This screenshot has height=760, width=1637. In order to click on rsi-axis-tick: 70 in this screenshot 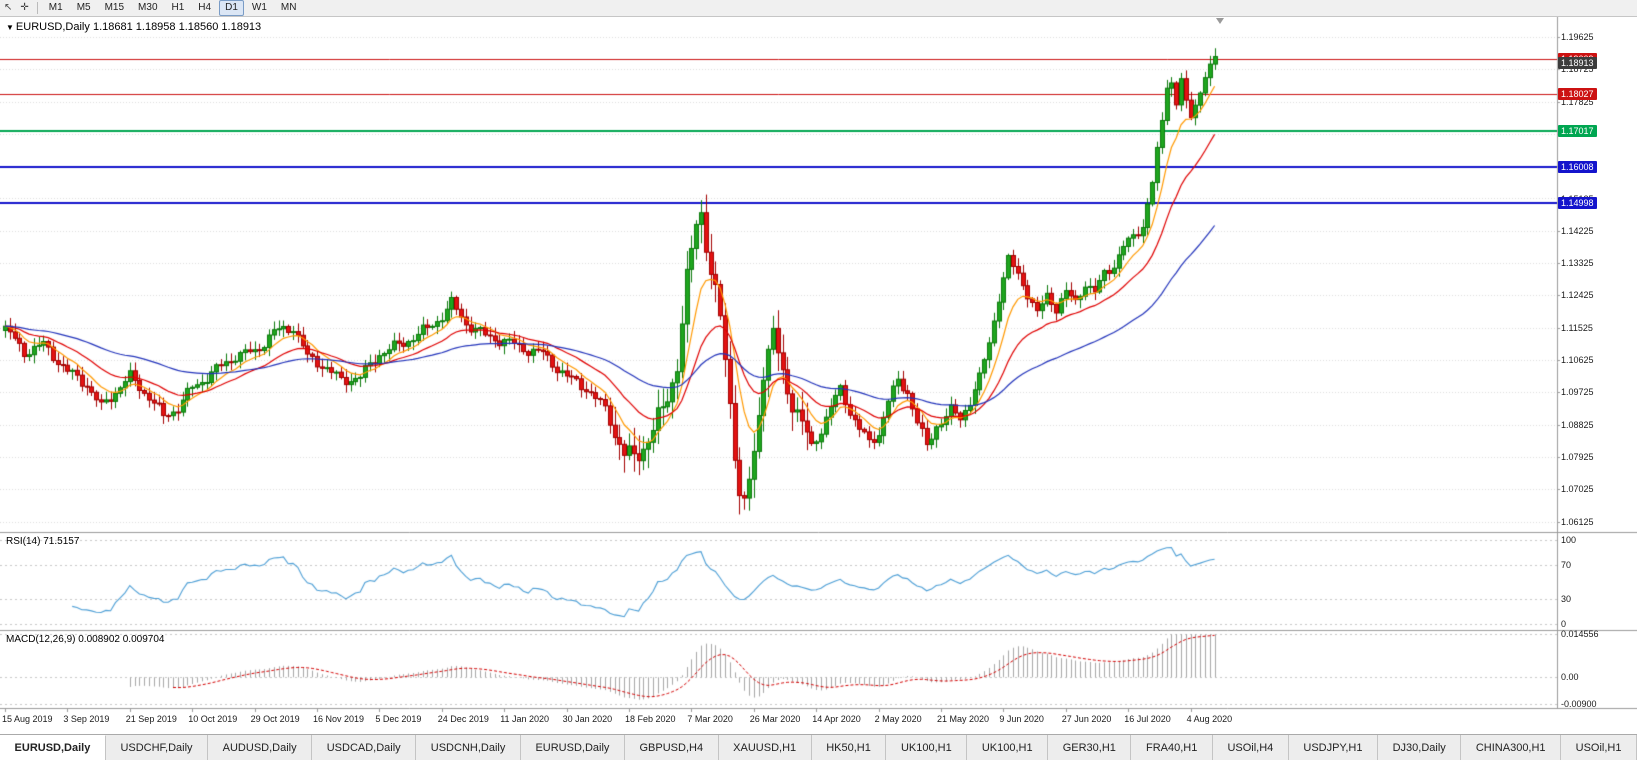, I will do `click(1566, 565)`.